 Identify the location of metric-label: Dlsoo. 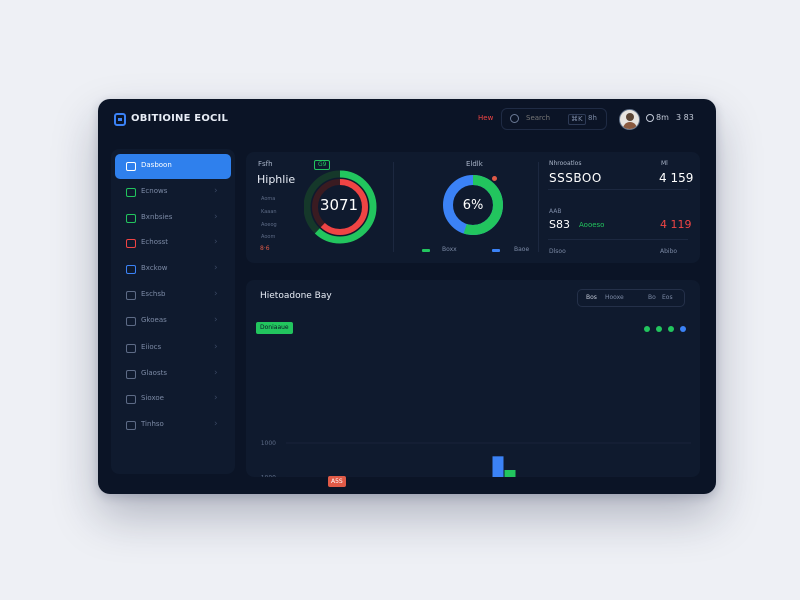
(557, 251).